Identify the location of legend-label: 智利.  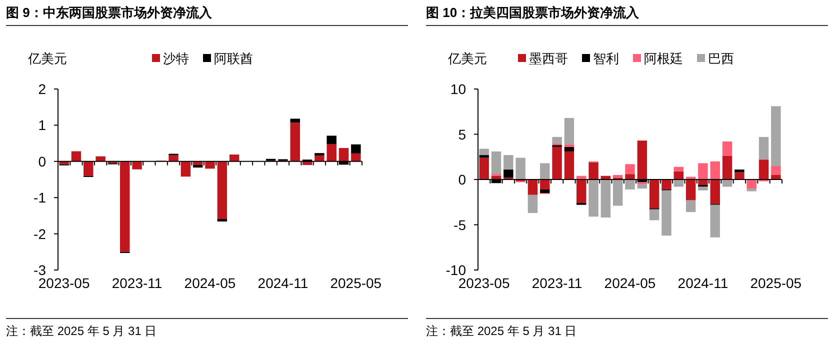
(606, 58).